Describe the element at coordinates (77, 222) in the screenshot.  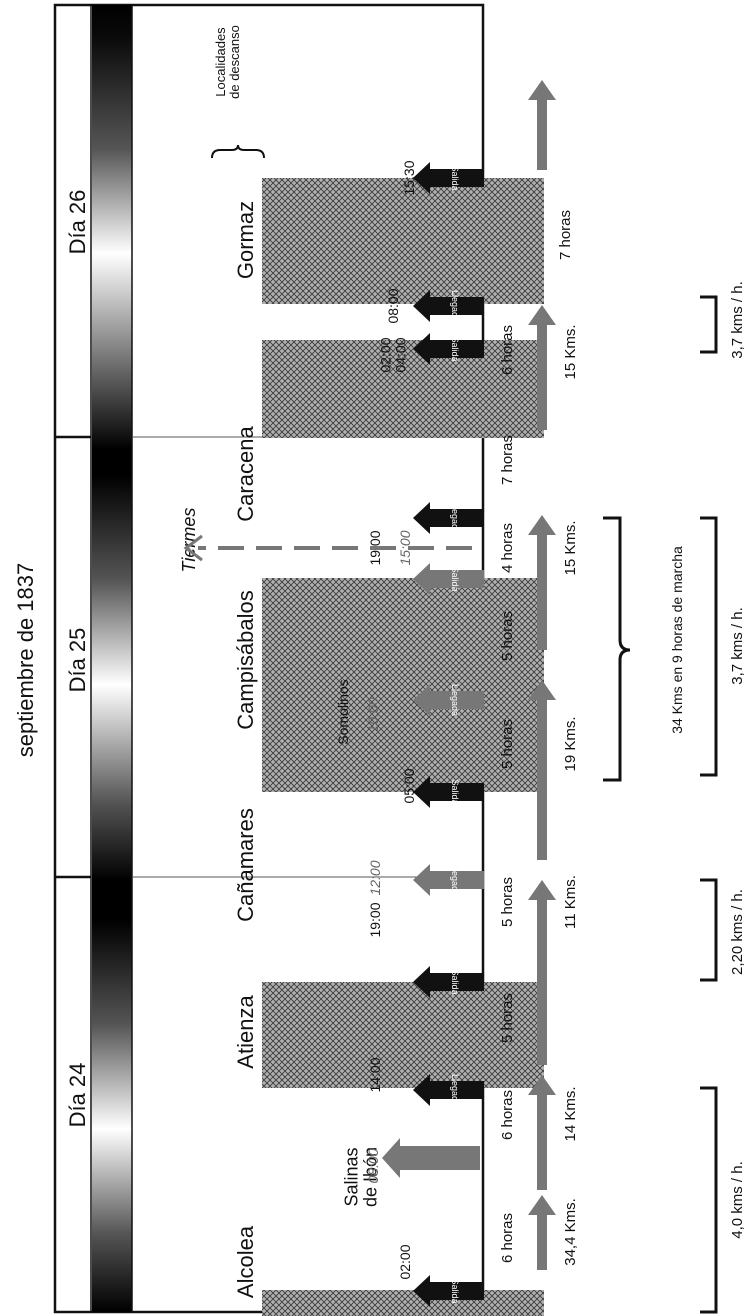
I see `day-label-26: Día 26` at that location.